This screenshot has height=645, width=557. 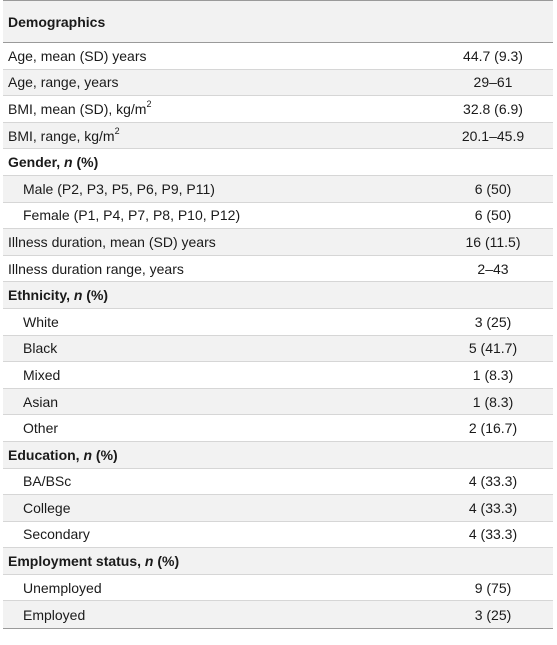 I want to click on section-row: Education, n (%), so click(x=278, y=455).